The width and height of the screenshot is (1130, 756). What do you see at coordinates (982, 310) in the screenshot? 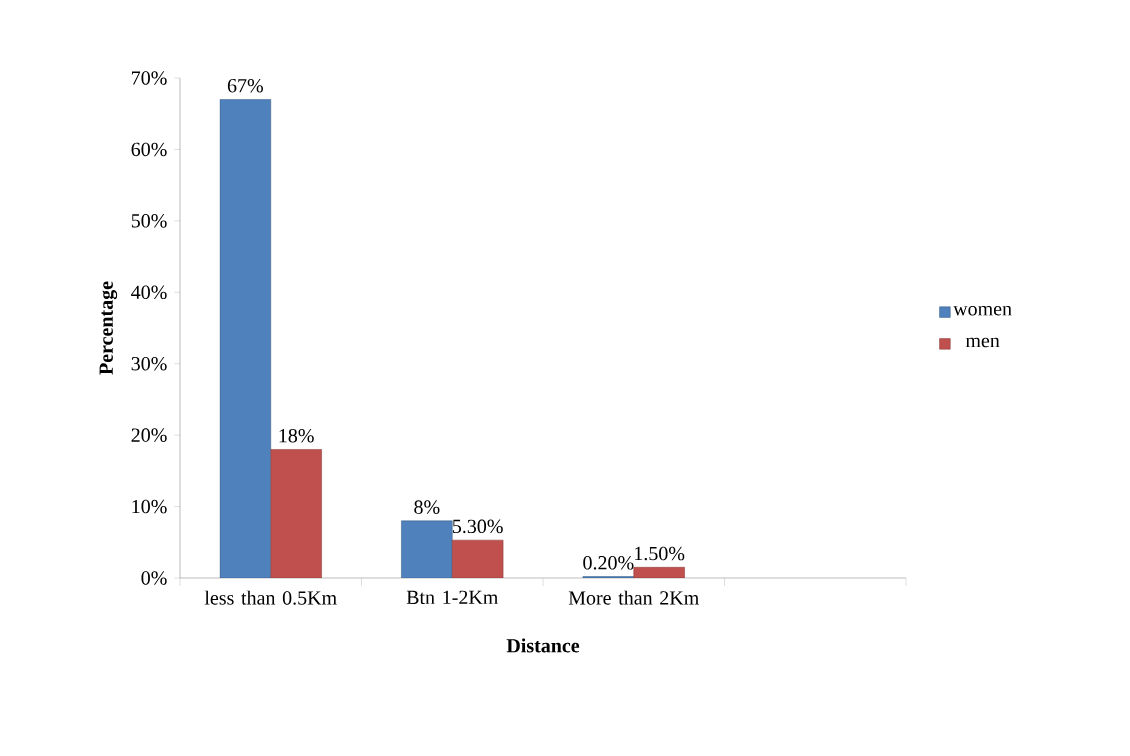
I see `legend-label: women` at bounding box center [982, 310].